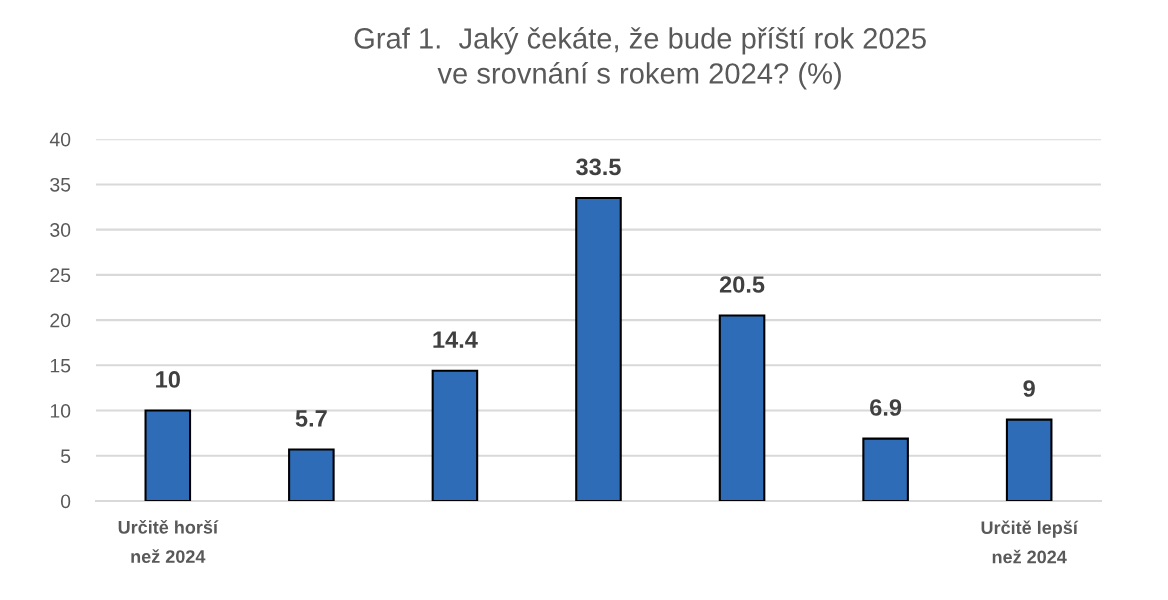  I want to click on y-tick-label: 10, so click(60, 411).